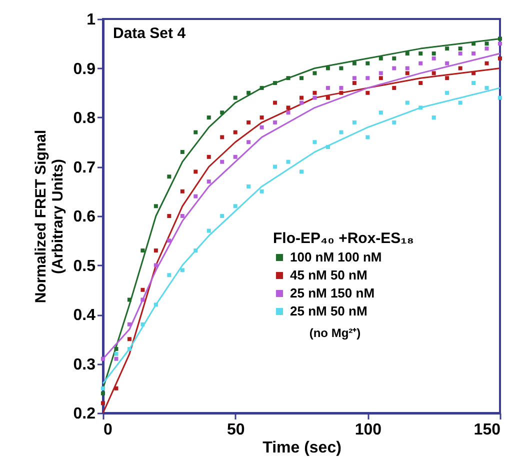 The image size is (517, 469). I want to click on y-tick-label: 0.6, so click(84, 217).